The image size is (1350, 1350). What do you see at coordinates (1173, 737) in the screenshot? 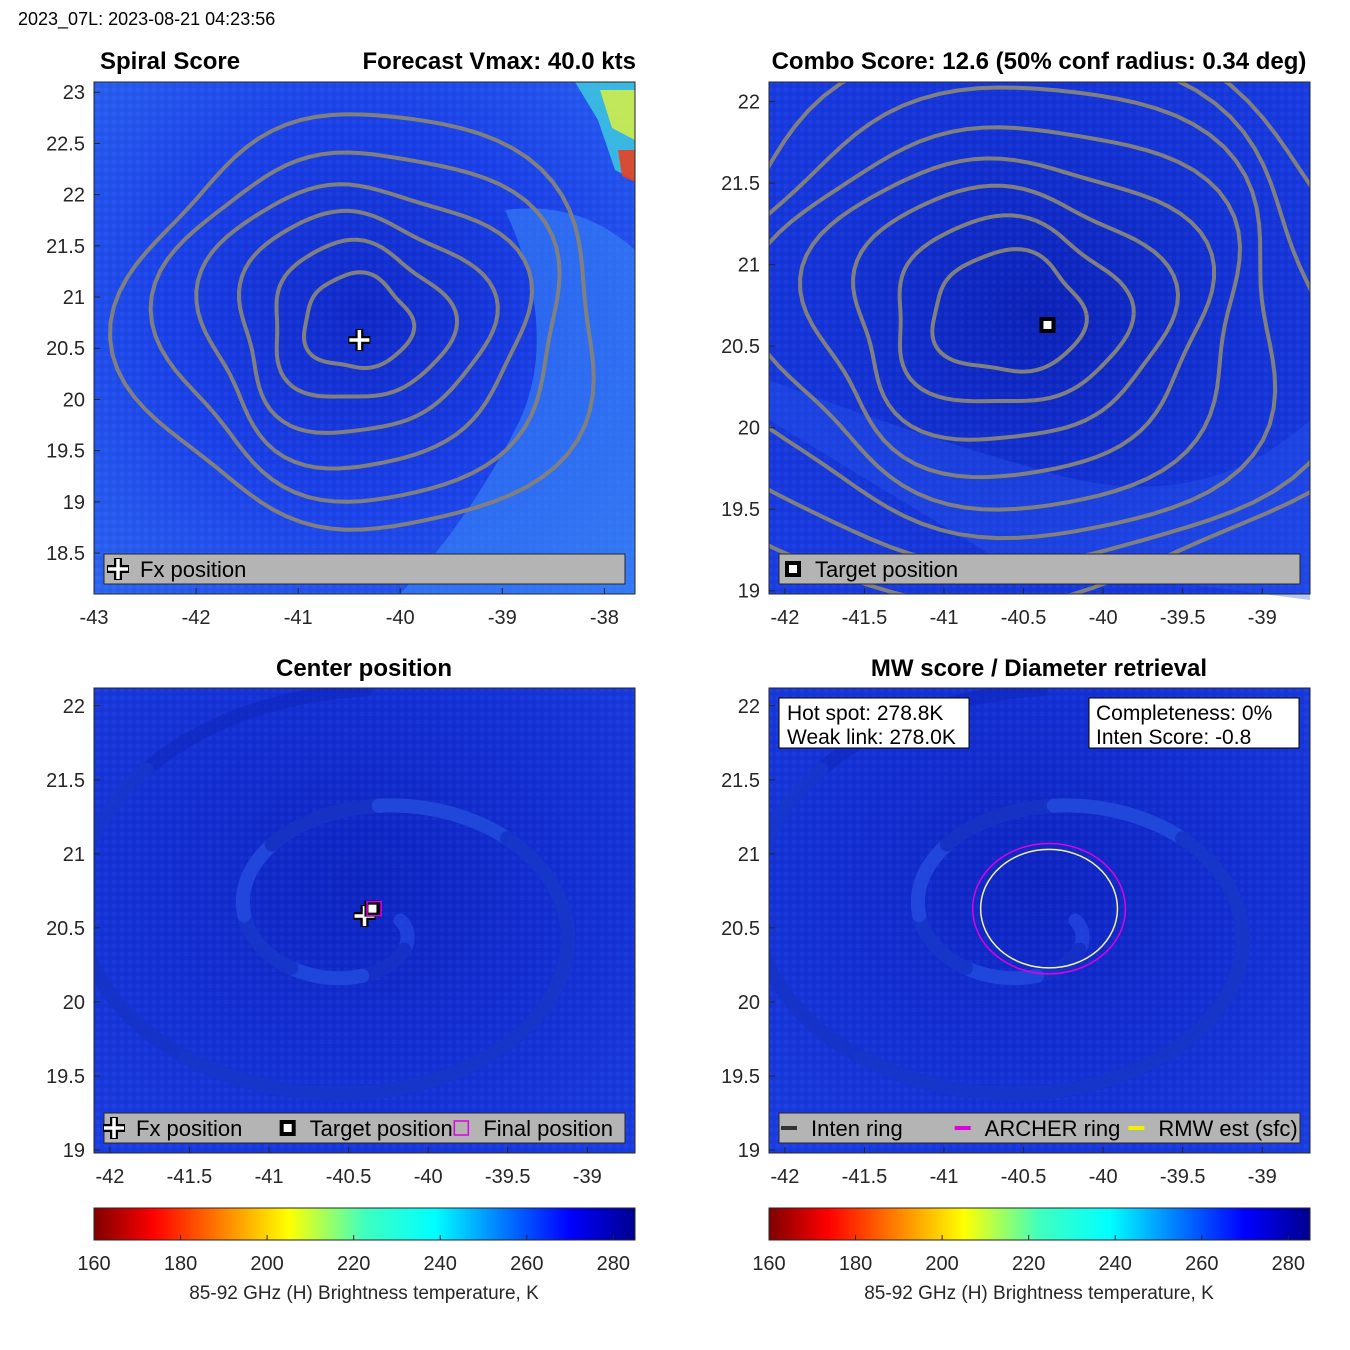
I see `inten-score-text: Inten Score: -0.8` at bounding box center [1173, 737].